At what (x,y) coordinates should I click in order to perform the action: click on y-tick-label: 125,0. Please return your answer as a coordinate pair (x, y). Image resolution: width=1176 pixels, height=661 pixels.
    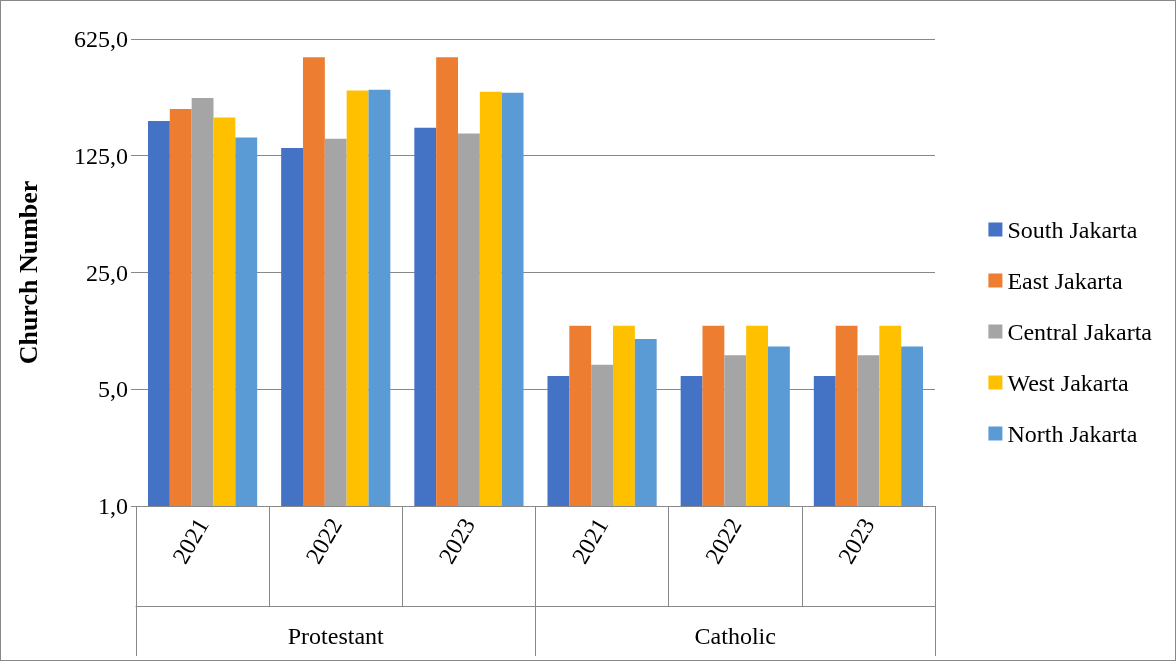
    Looking at the image, I should click on (101, 155).